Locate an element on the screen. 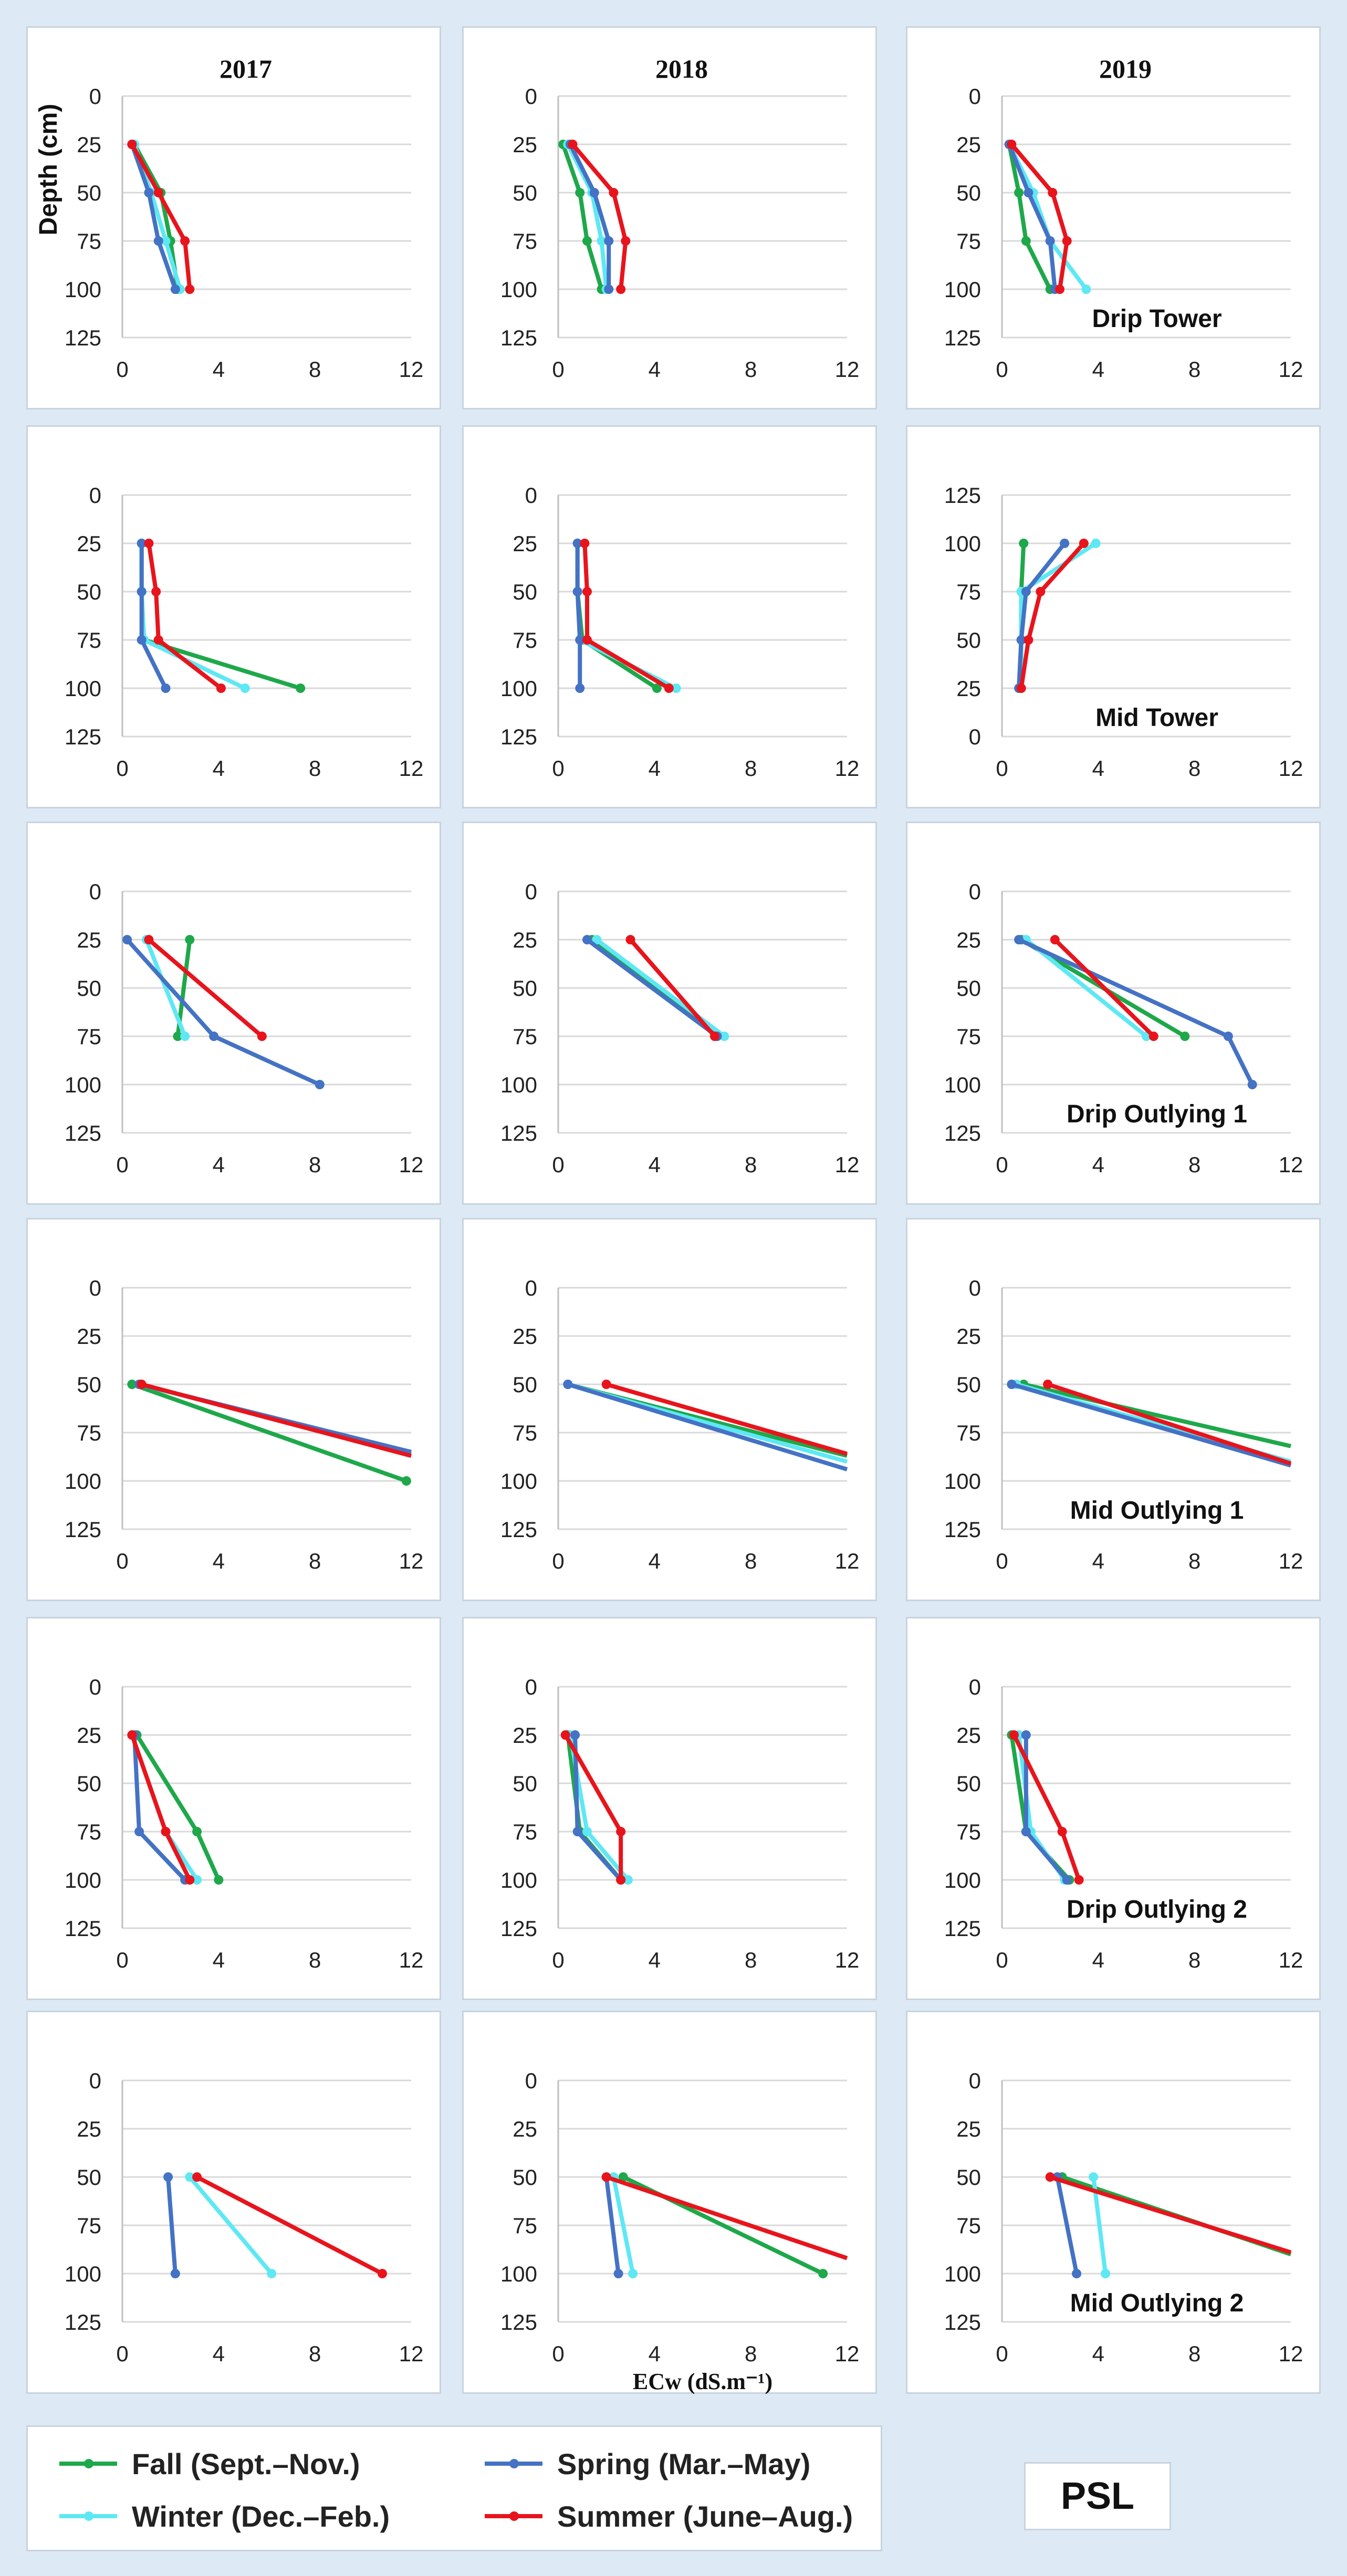 The height and width of the screenshot is (2576, 1347). site-label: PSL is located at coordinates (1097, 2496).